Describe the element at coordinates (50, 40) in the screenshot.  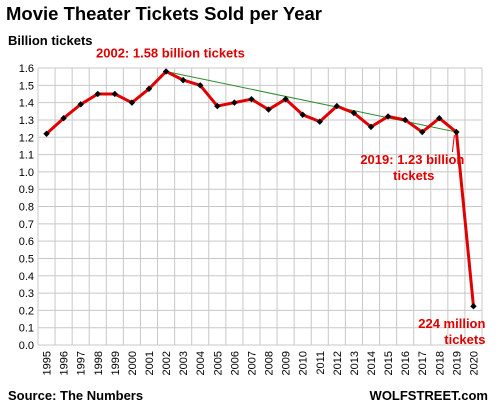
I see `y-axis-label: Billion tickets` at that location.